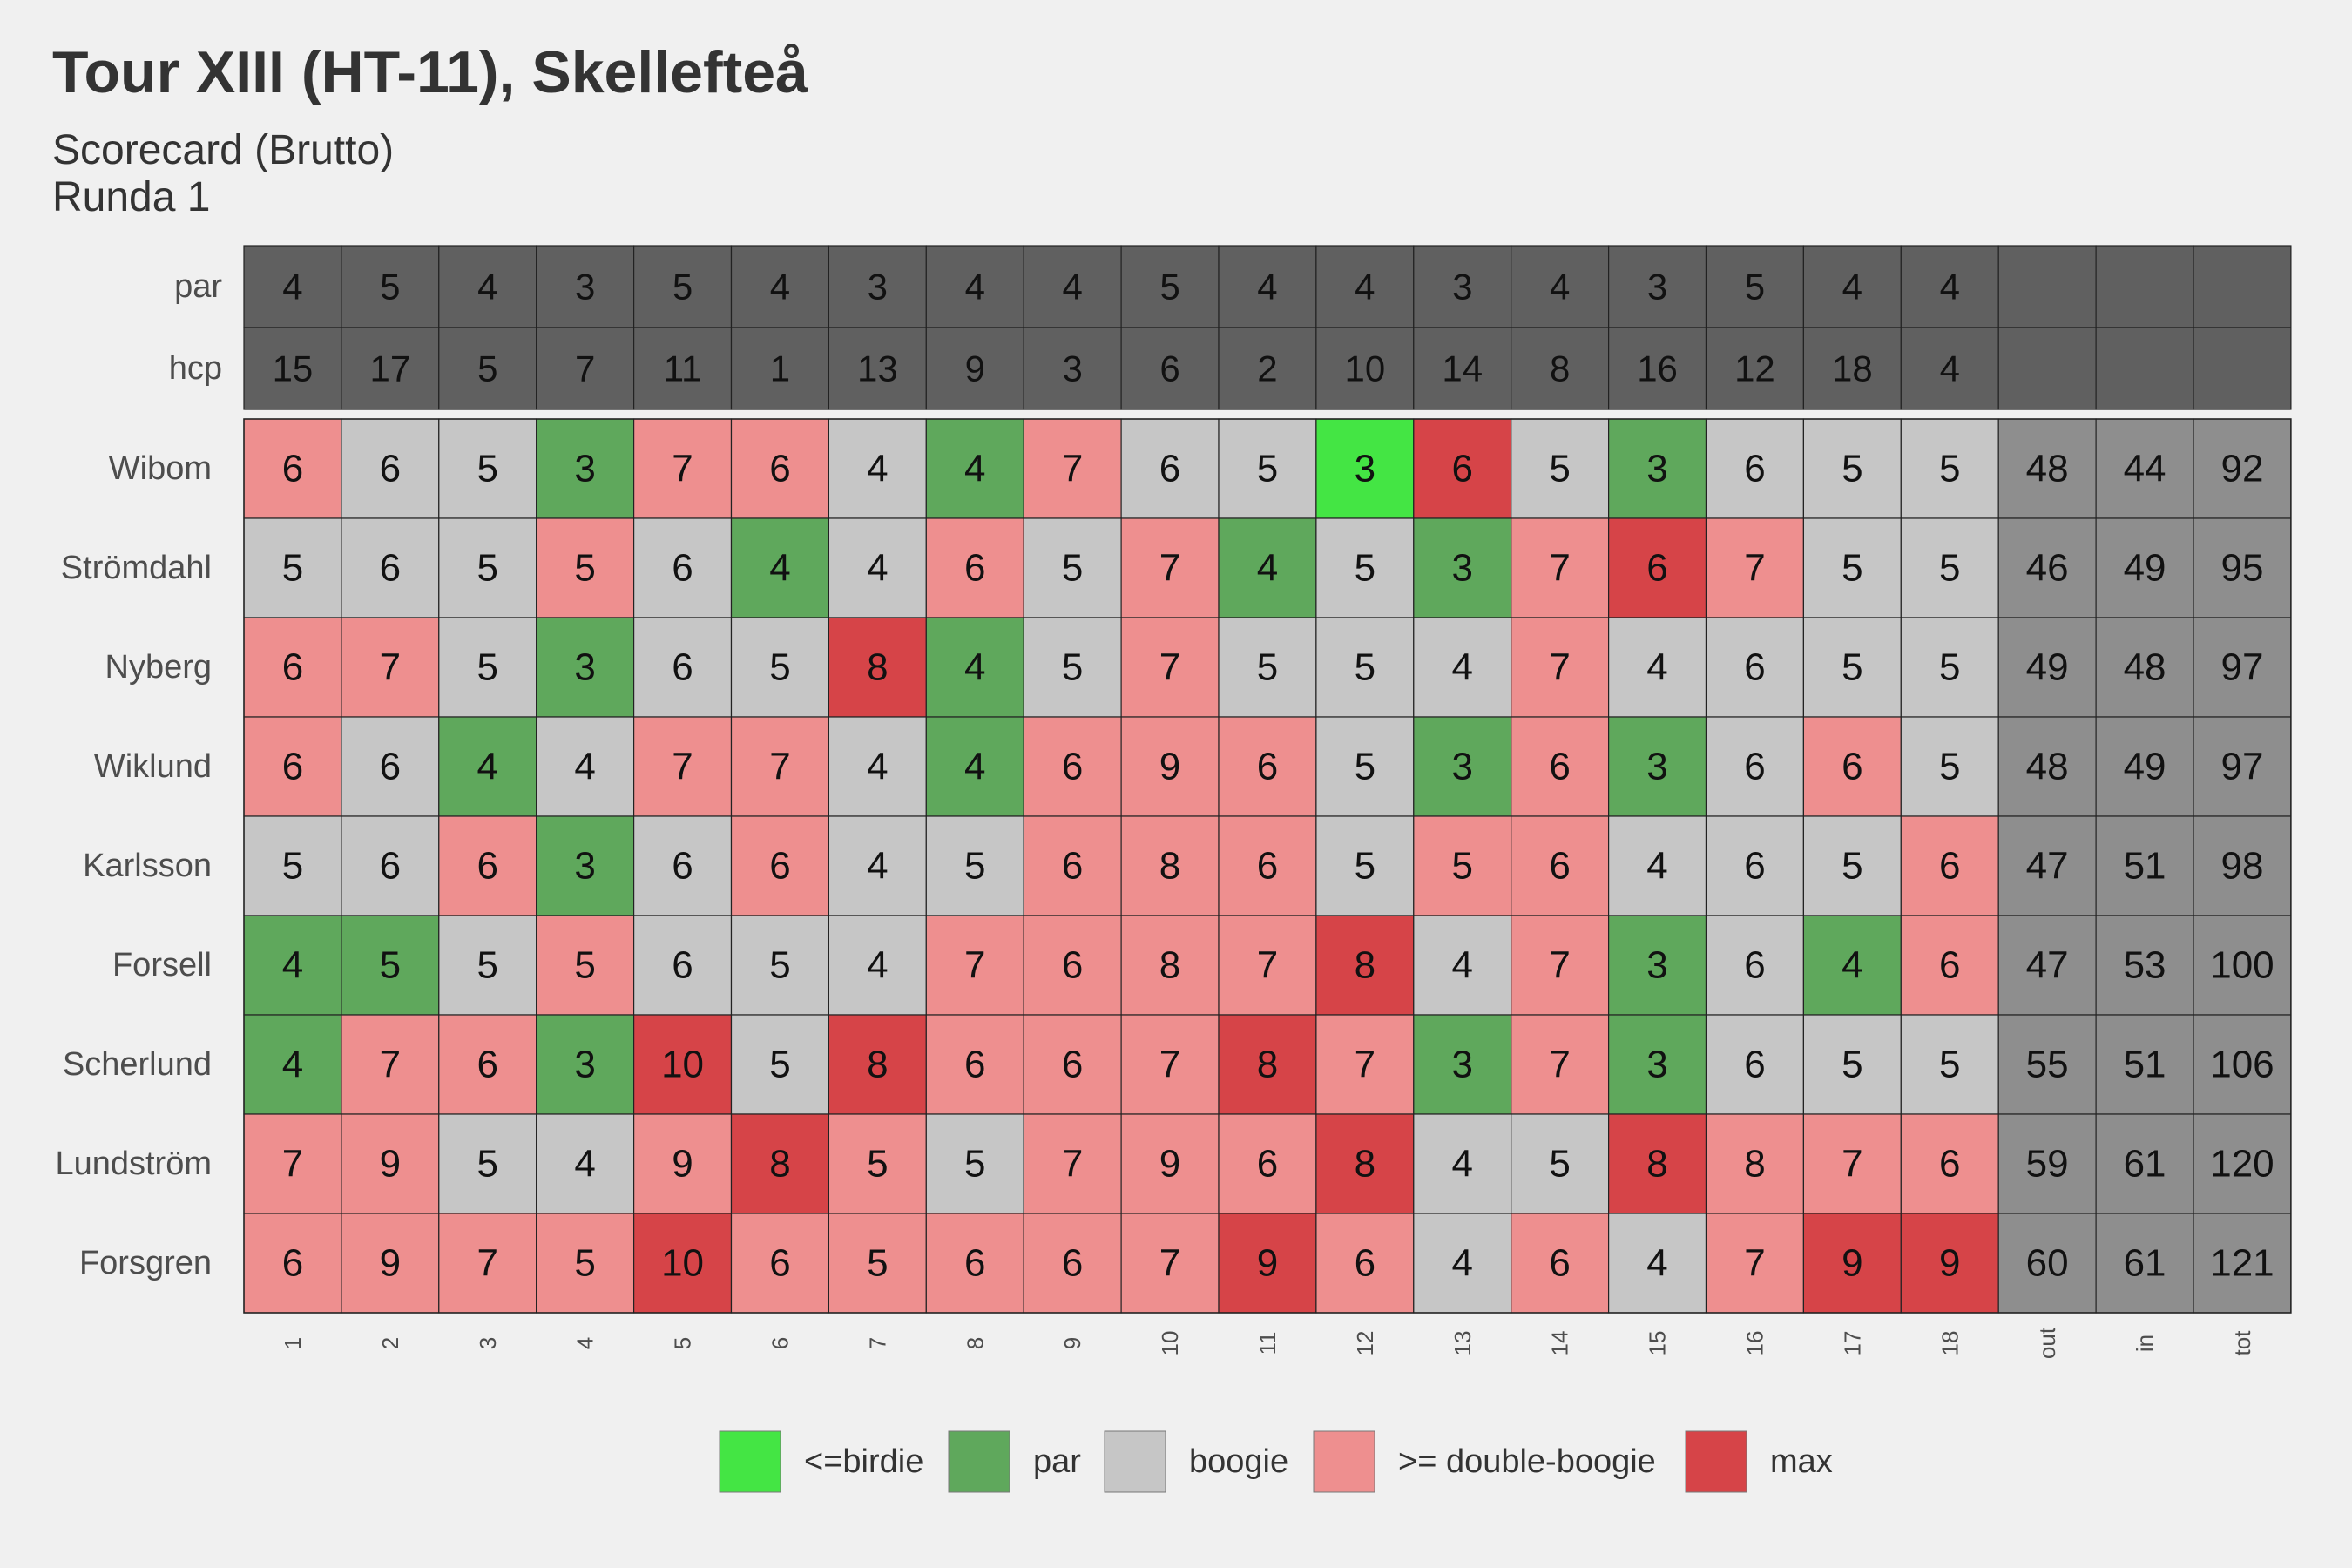 The image size is (2352, 1568). I want to click on x-tick-label: 10, so click(1170, 1343).